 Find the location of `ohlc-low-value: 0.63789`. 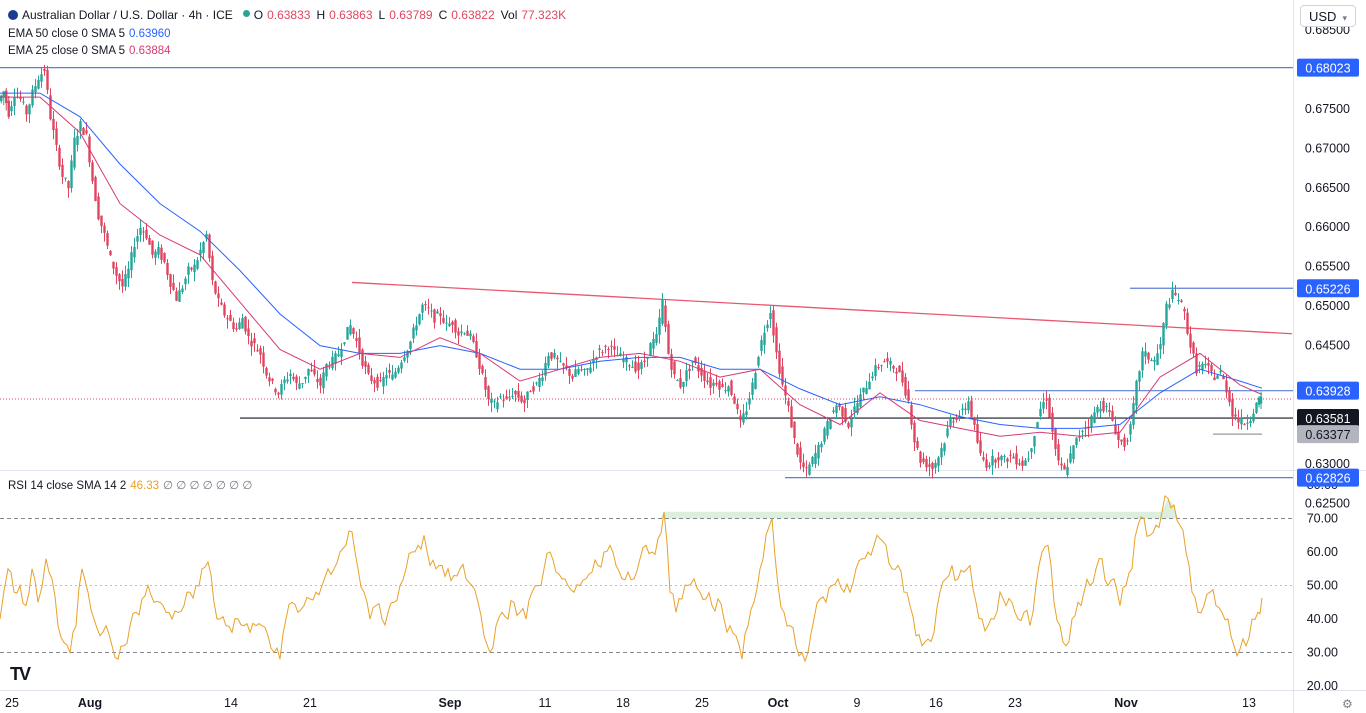

ohlc-low-value: 0.63789 is located at coordinates (411, 15).